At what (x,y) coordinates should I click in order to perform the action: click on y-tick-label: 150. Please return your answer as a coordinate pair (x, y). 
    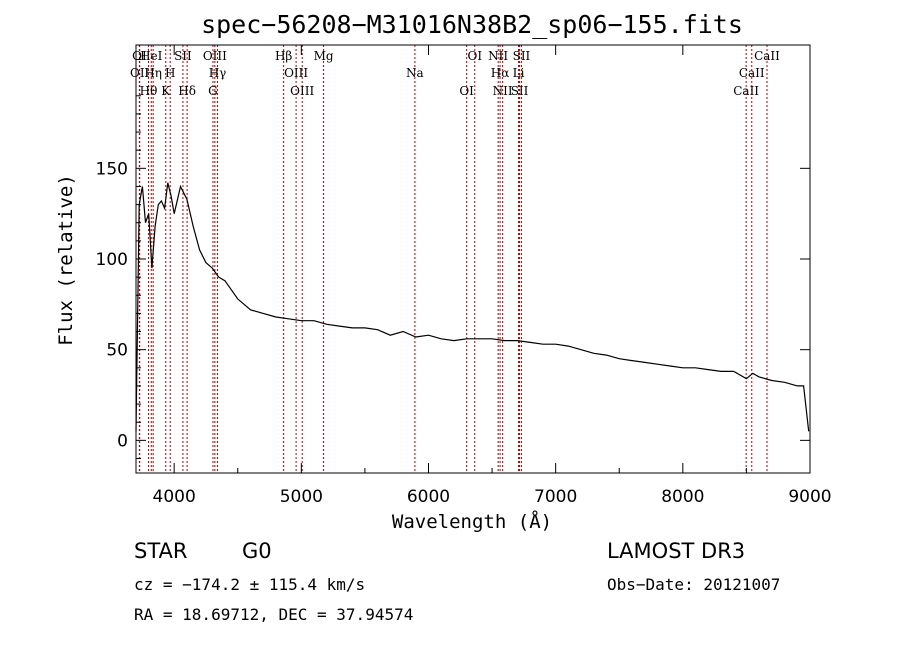
    Looking at the image, I should click on (112, 169).